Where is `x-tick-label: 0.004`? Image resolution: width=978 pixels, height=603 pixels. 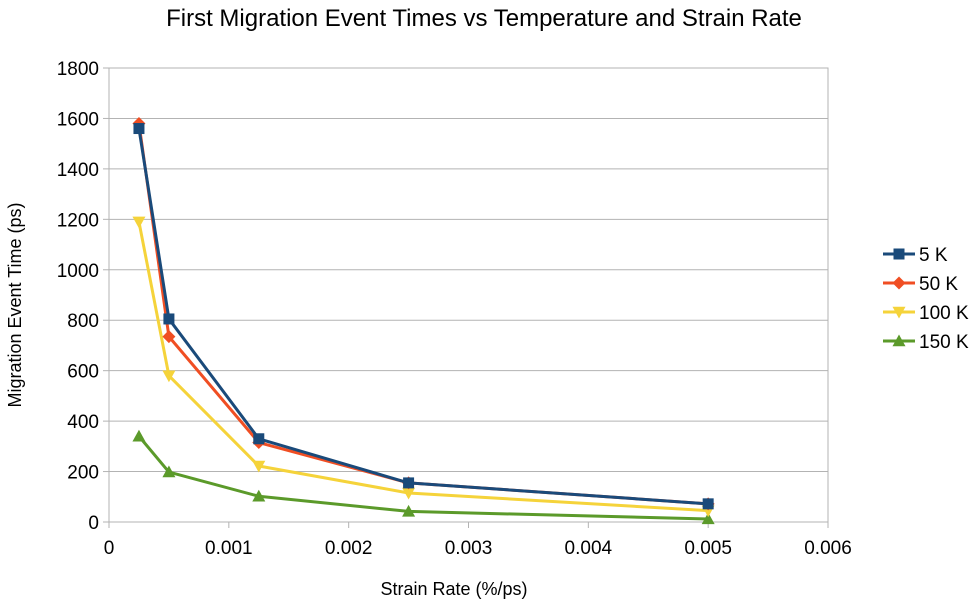
x-tick-label: 0.004 is located at coordinates (589, 548).